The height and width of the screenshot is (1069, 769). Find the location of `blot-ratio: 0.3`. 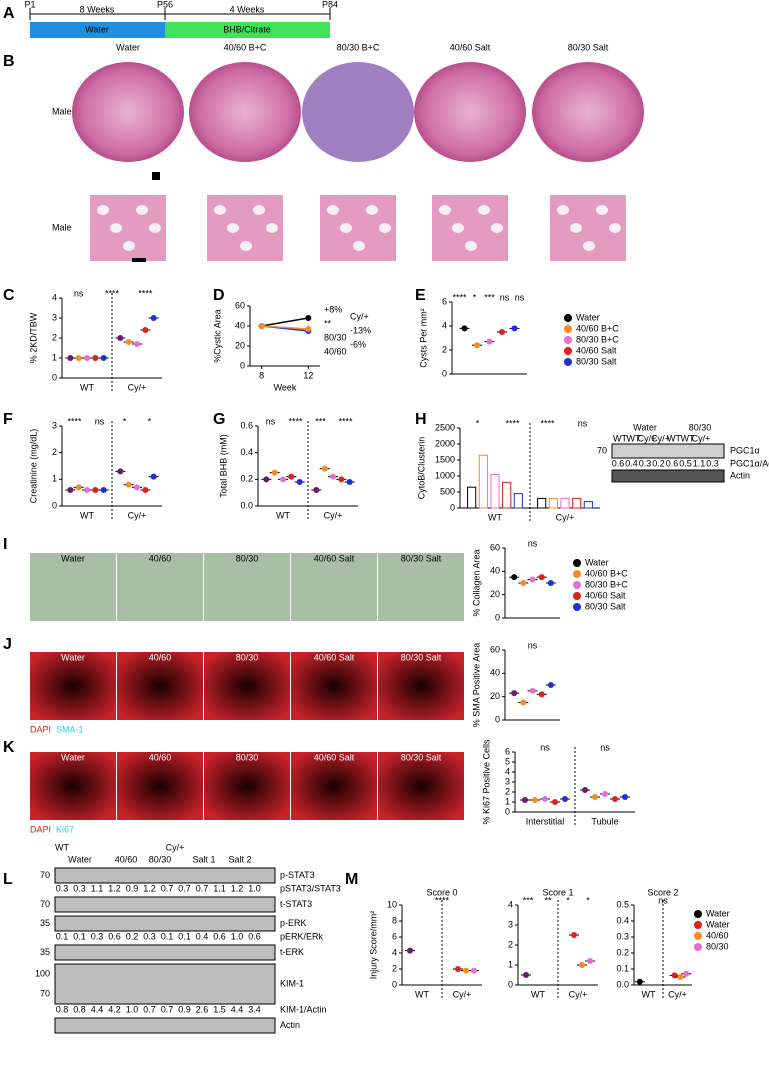

blot-ratio: 0.3 is located at coordinates (97, 936).